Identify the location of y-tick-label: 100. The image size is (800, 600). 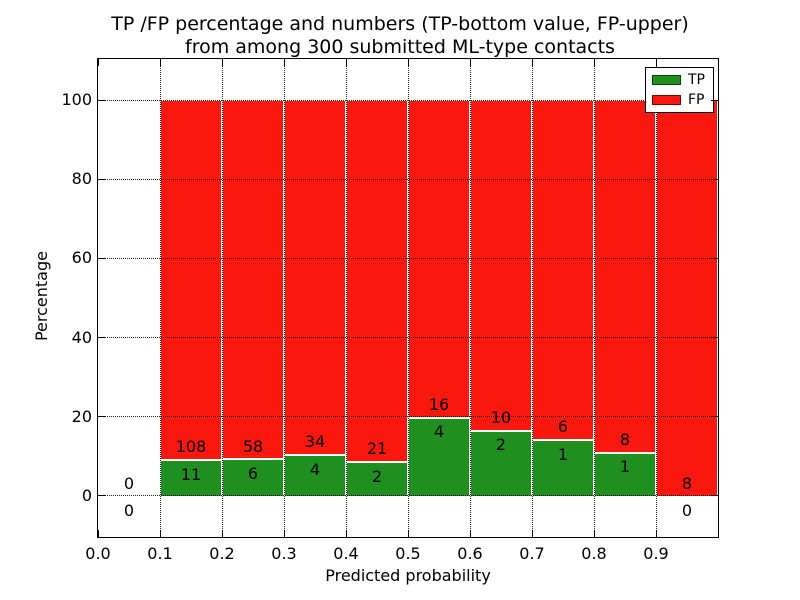
(76, 100).